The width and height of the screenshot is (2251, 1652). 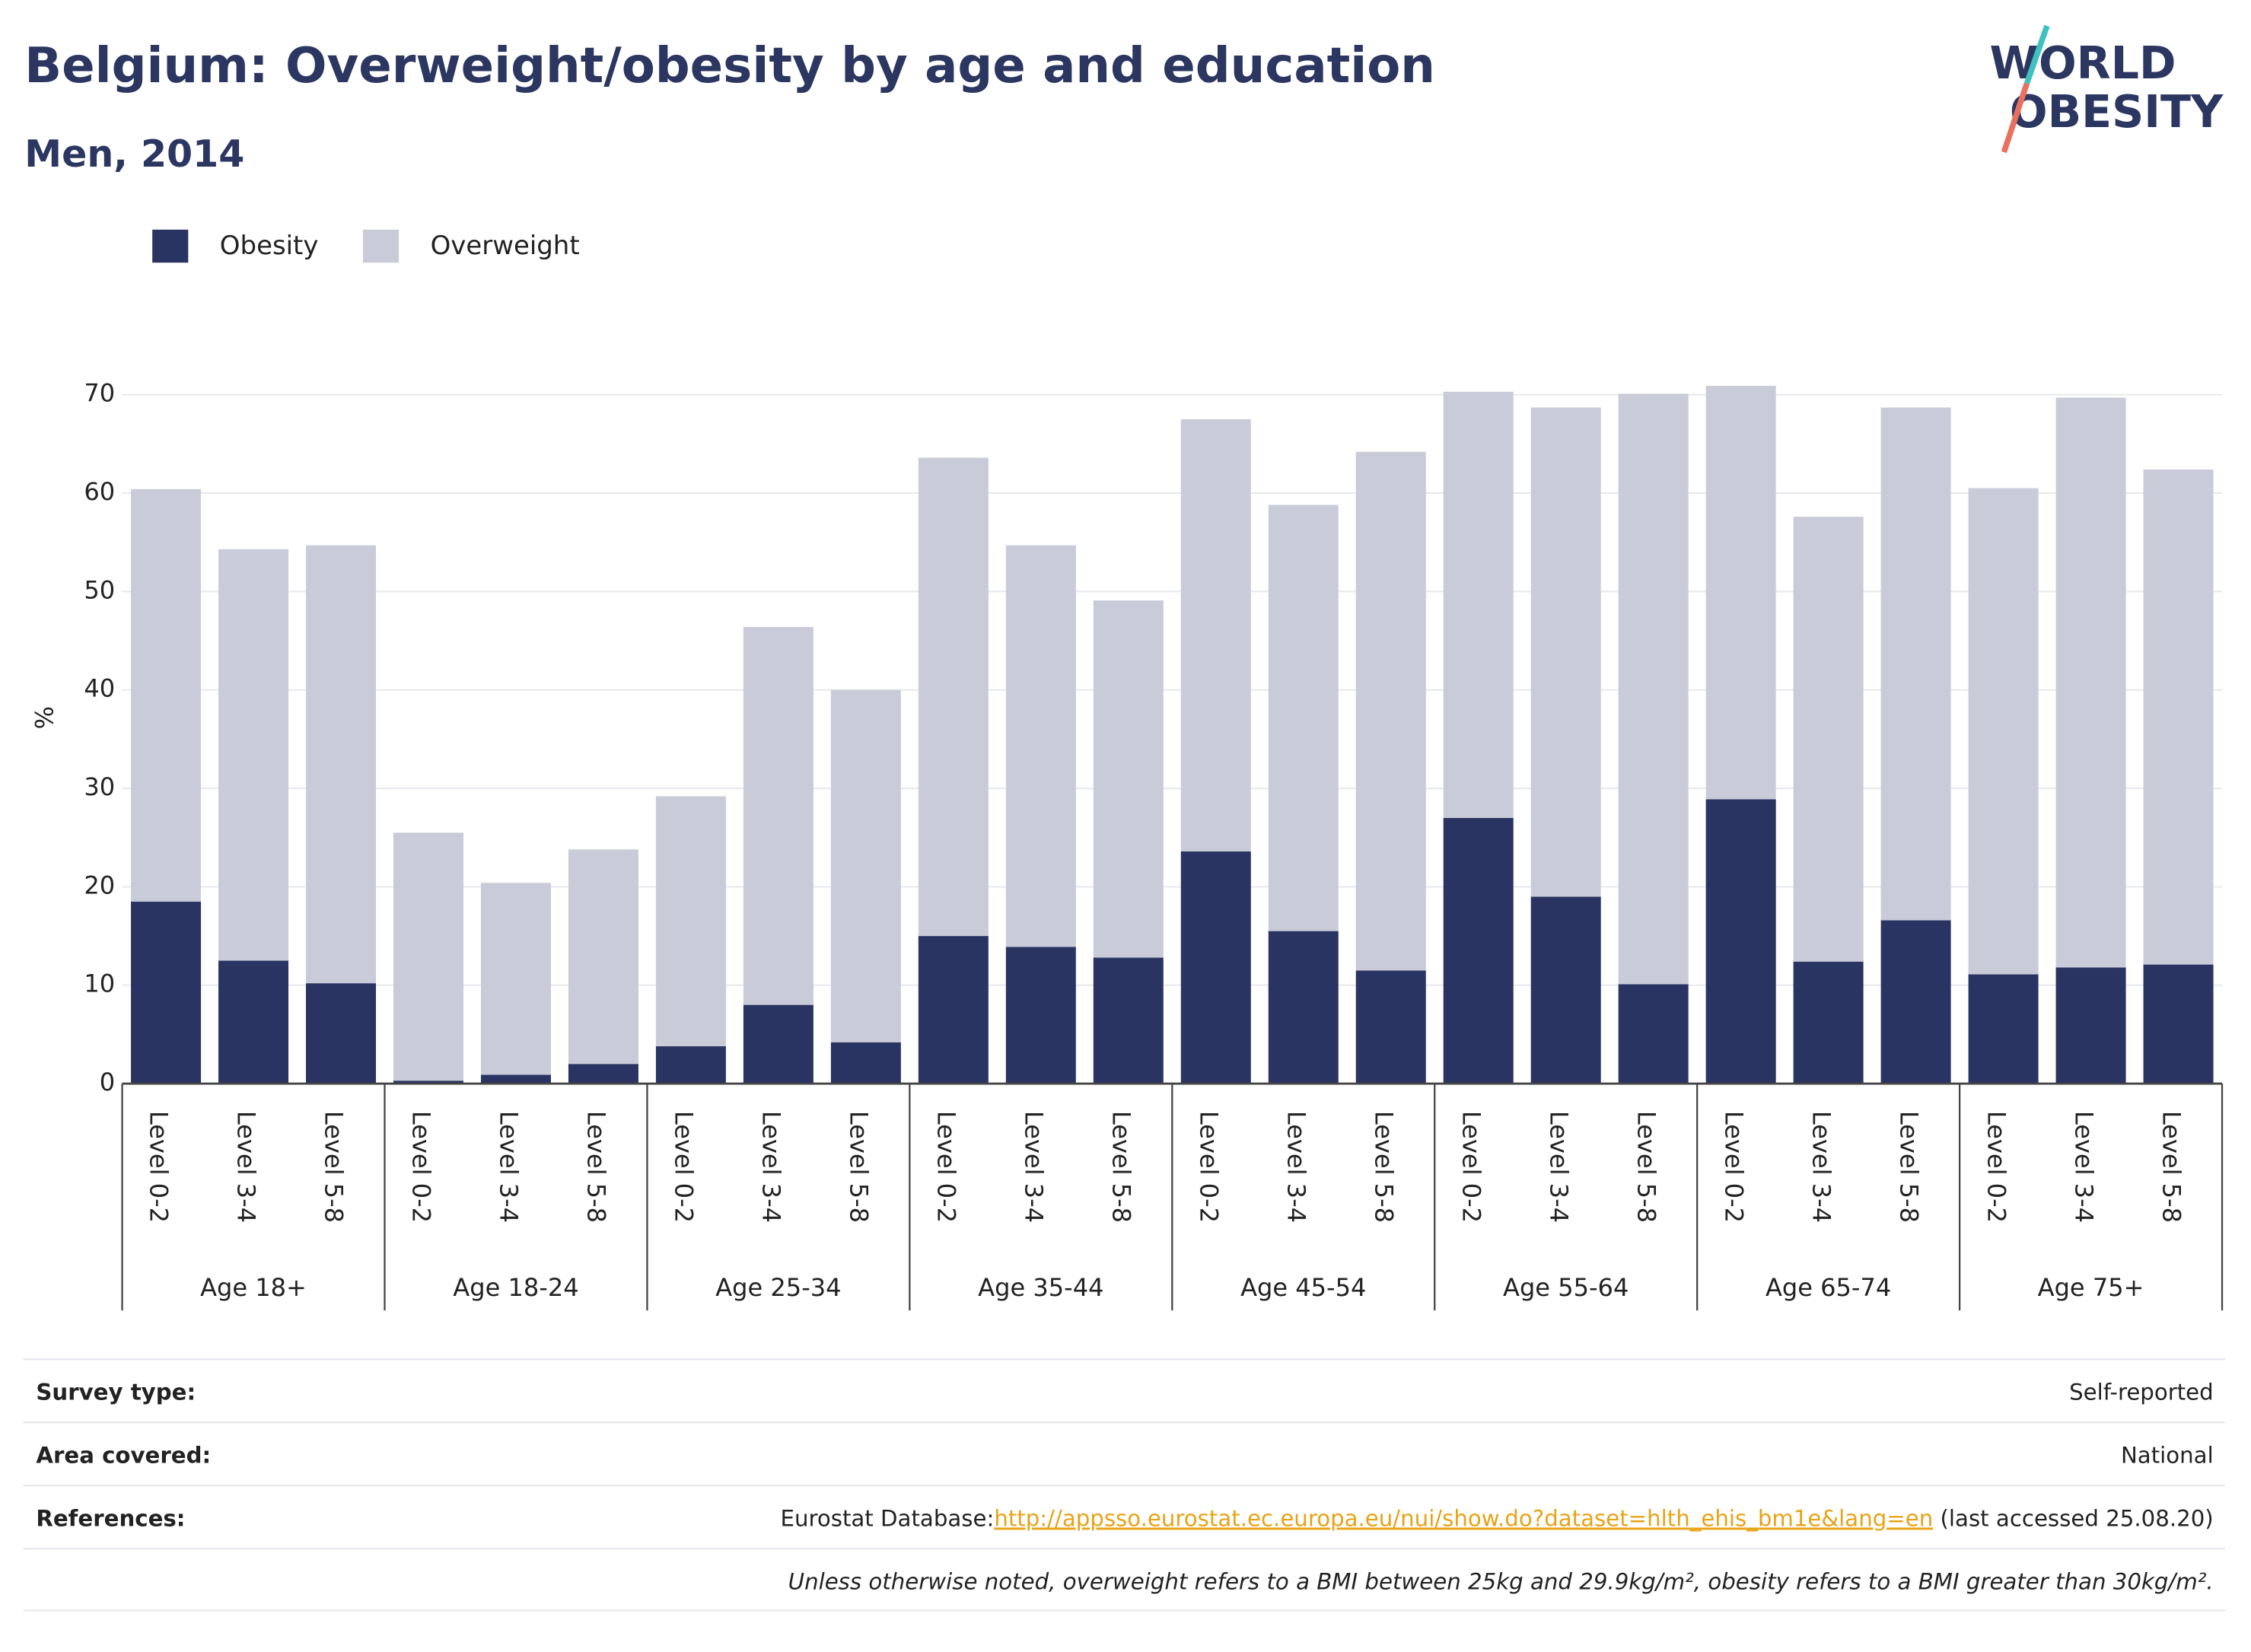 What do you see at coordinates (99, 885) in the screenshot?
I see `y-tick-label: 20` at bounding box center [99, 885].